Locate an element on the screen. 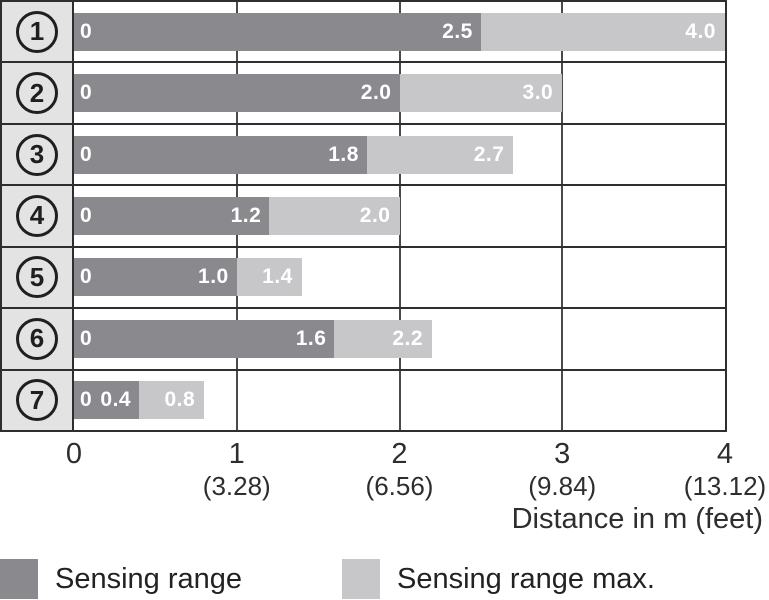 The height and width of the screenshot is (600, 769). row-label-cell: 4 is located at coordinates (38, 216).